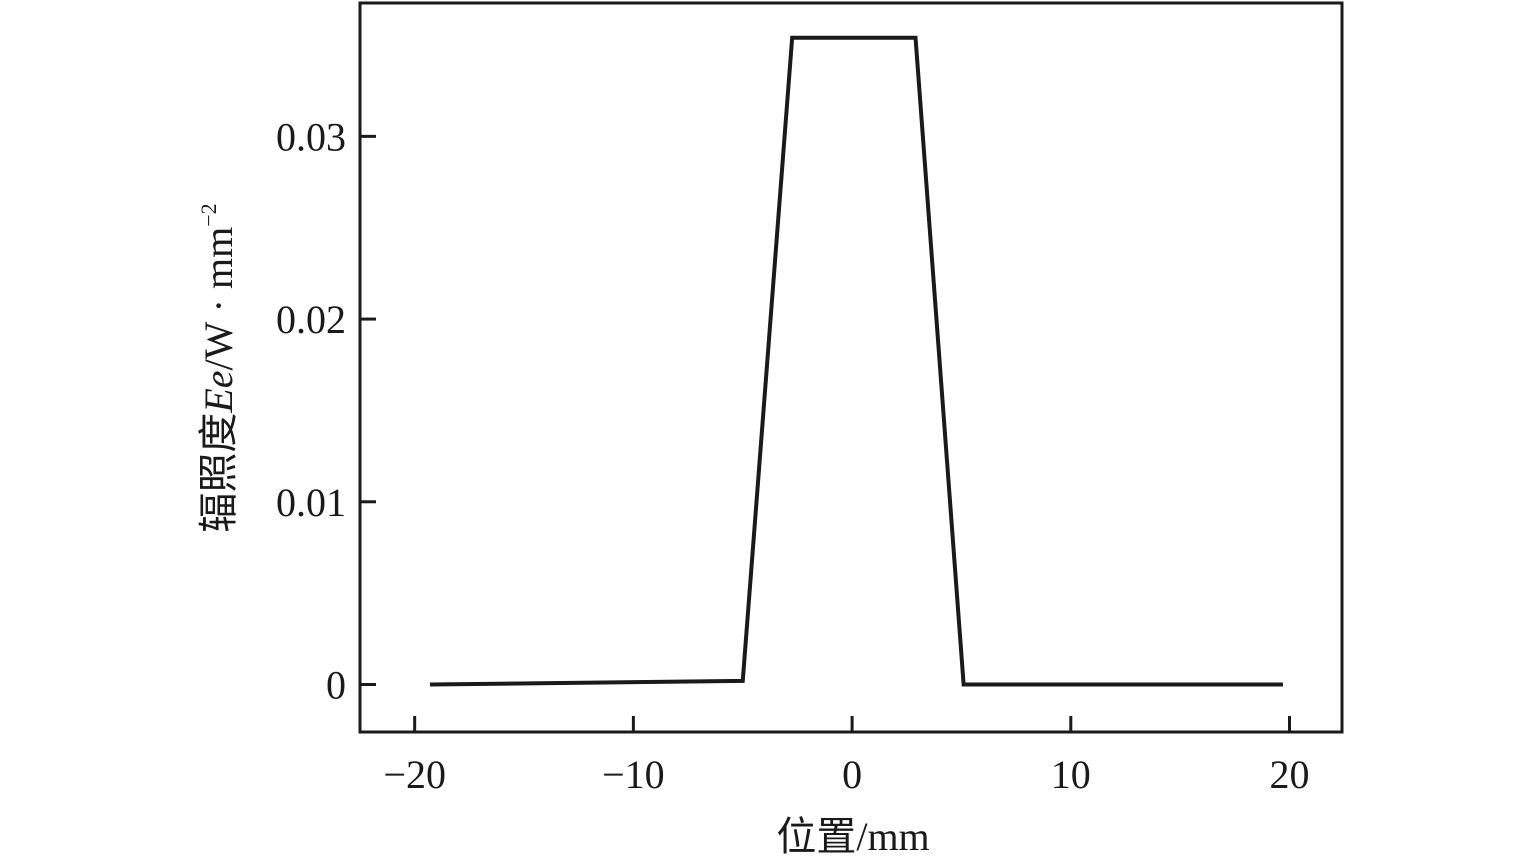  What do you see at coordinates (1290, 774) in the screenshot?
I see `x-tick-label: 20` at bounding box center [1290, 774].